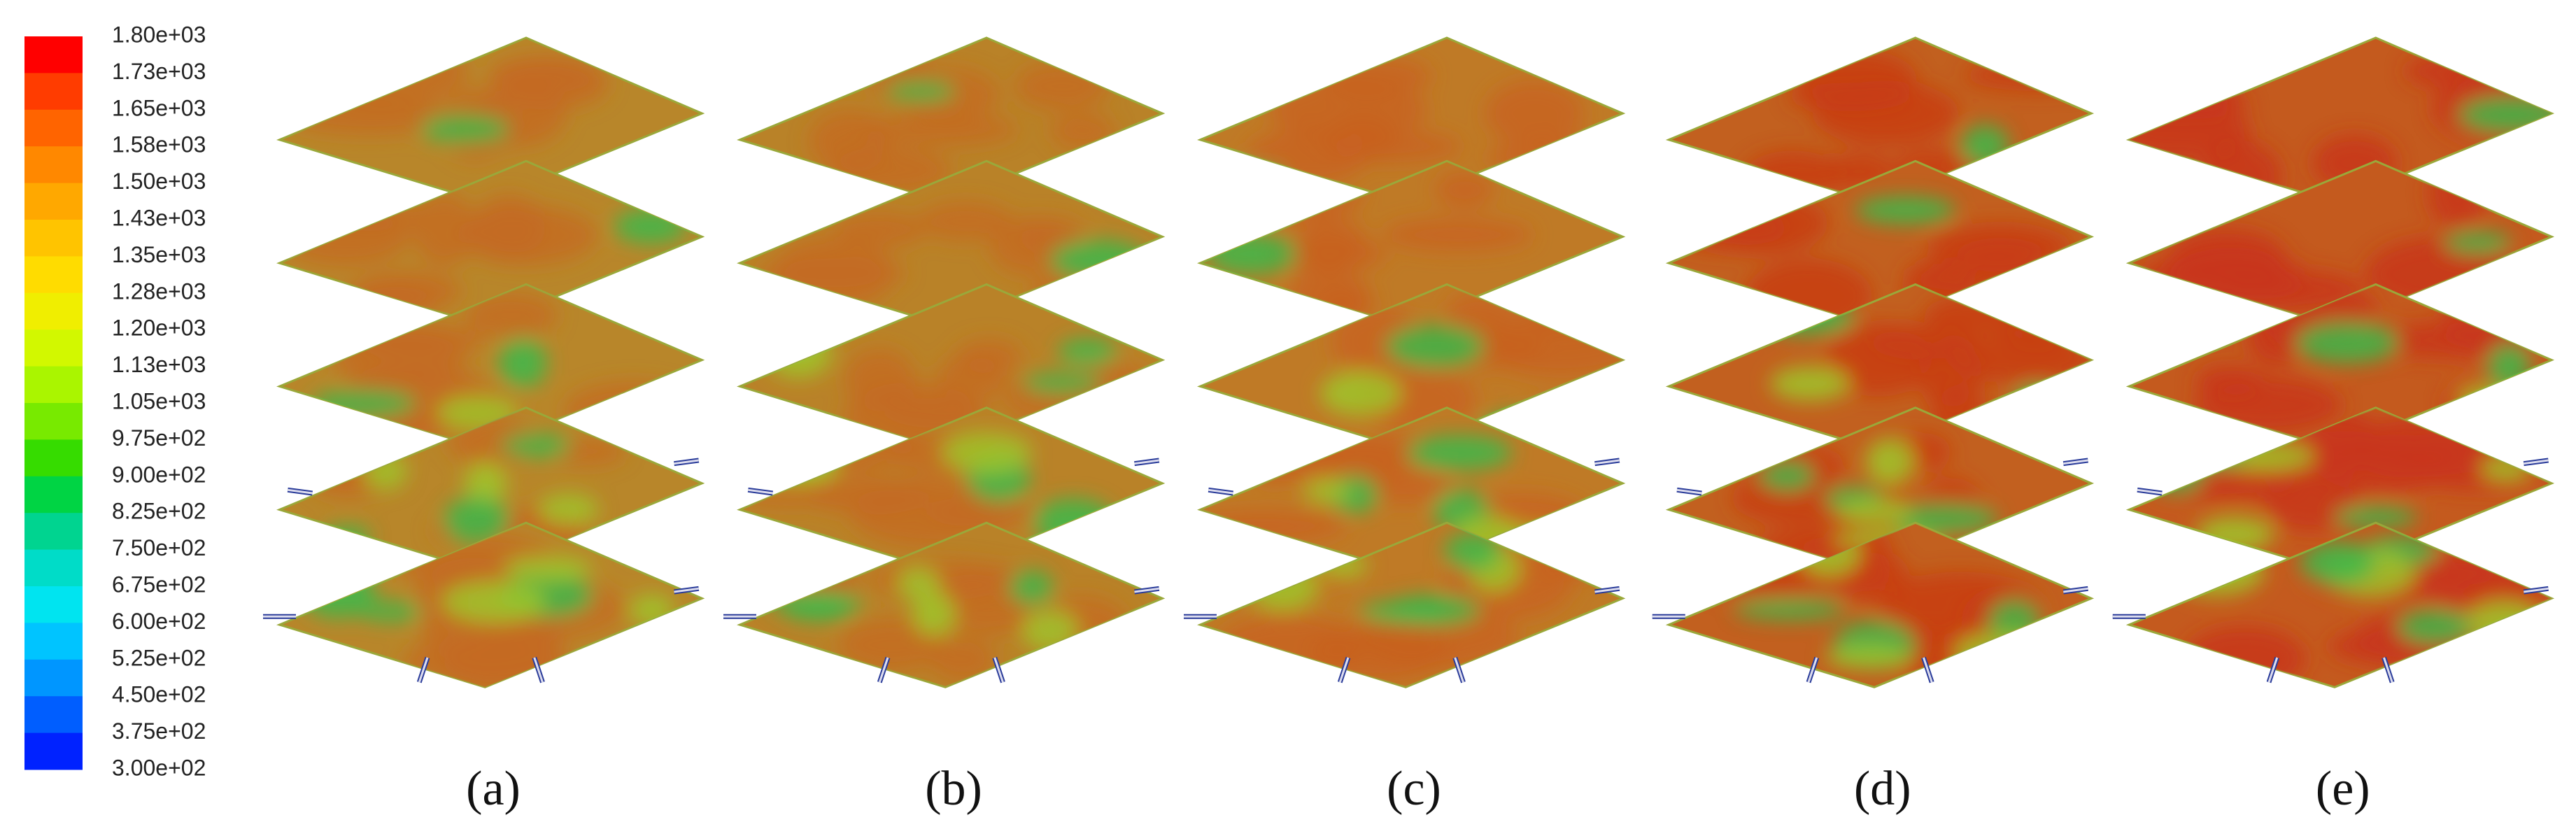  I want to click on colorbar-label: 1.58e+03, so click(159, 144).